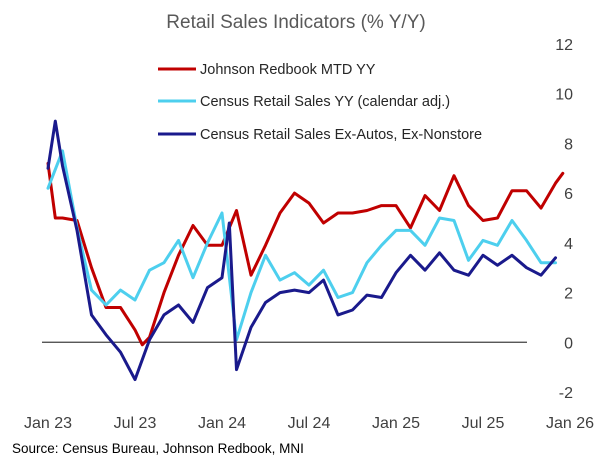 This screenshot has height=461, width=594. Describe the element at coordinates (568, 194) in the screenshot. I see `y-tick-label: 6` at that location.